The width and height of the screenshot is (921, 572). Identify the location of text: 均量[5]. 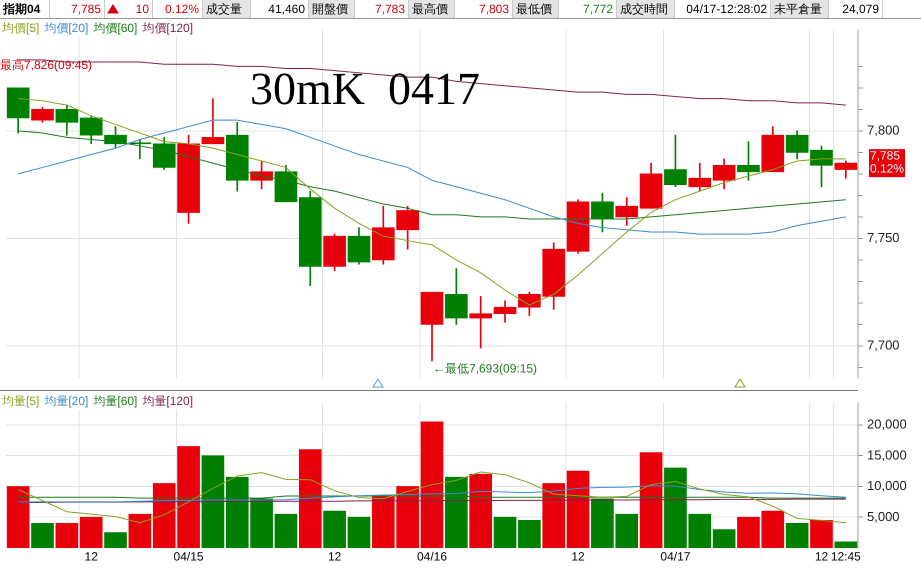
(21, 401).